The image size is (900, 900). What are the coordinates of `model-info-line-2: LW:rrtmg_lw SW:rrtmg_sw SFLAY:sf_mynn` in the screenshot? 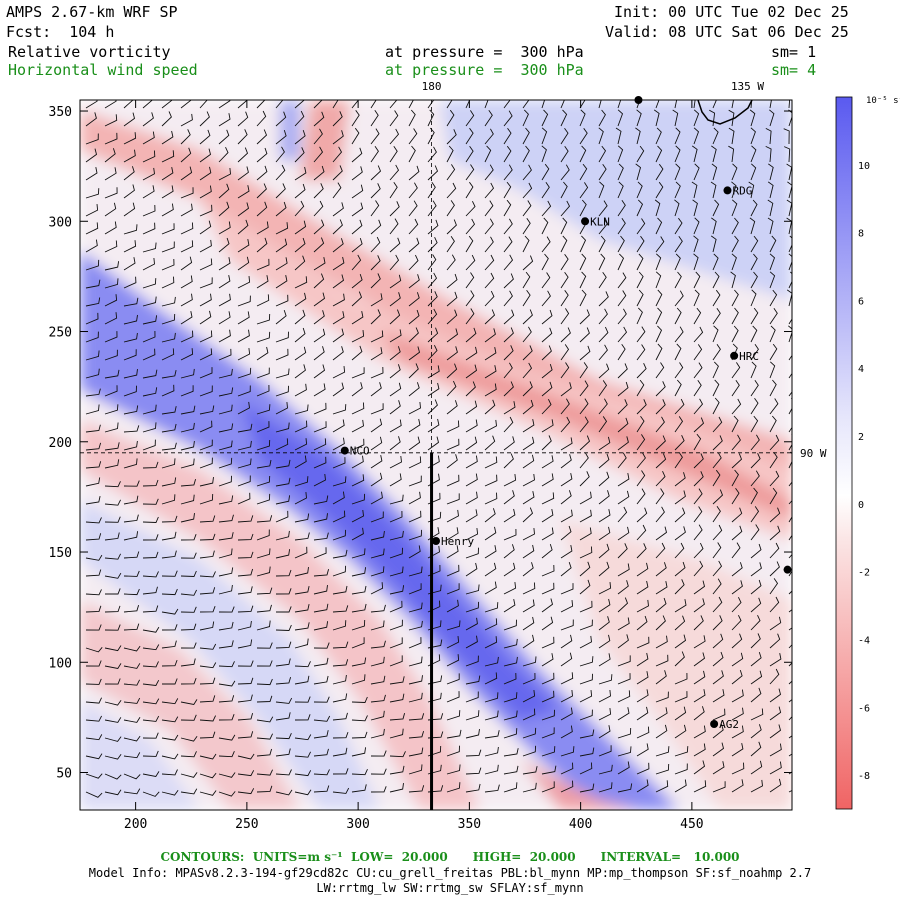 It's located at (450, 888).